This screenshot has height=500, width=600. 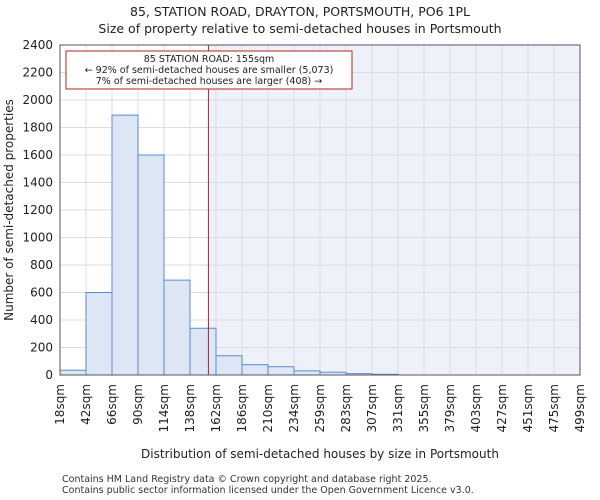 I want to click on y-tick-label: 200, so click(x=41, y=348).